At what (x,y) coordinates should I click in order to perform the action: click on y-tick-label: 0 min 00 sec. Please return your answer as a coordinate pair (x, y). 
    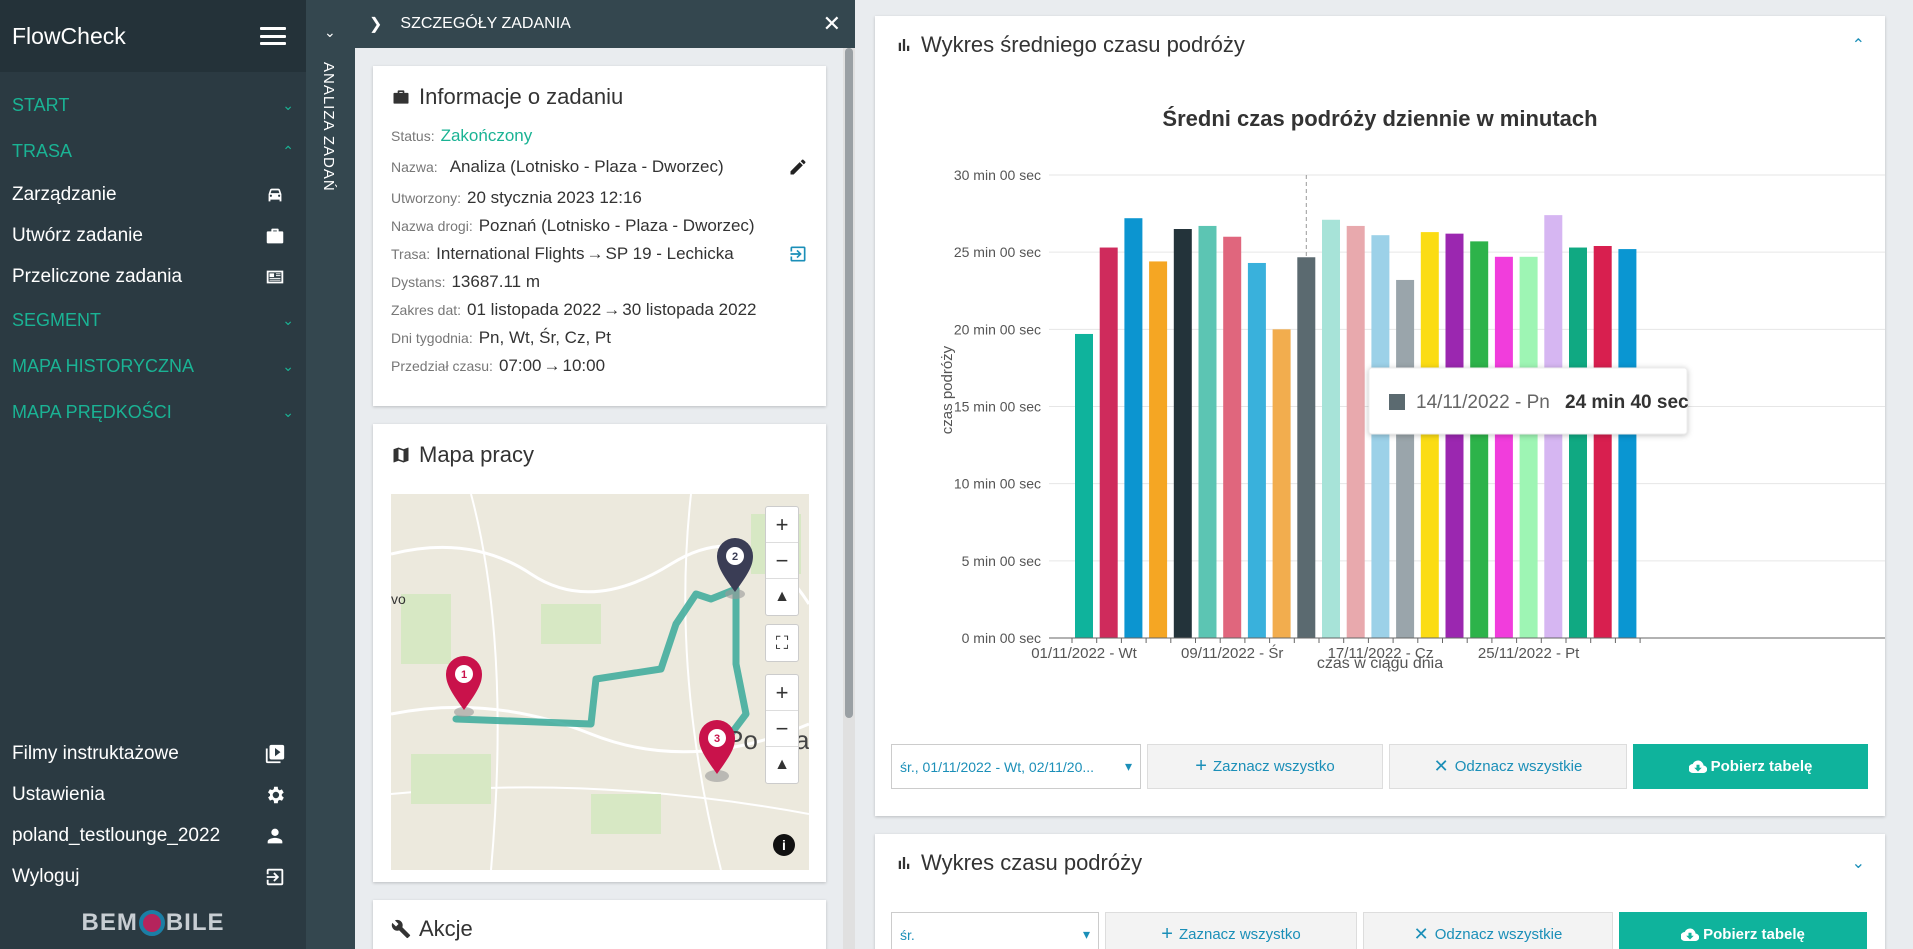
    Looking at the image, I should click on (1001, 638).